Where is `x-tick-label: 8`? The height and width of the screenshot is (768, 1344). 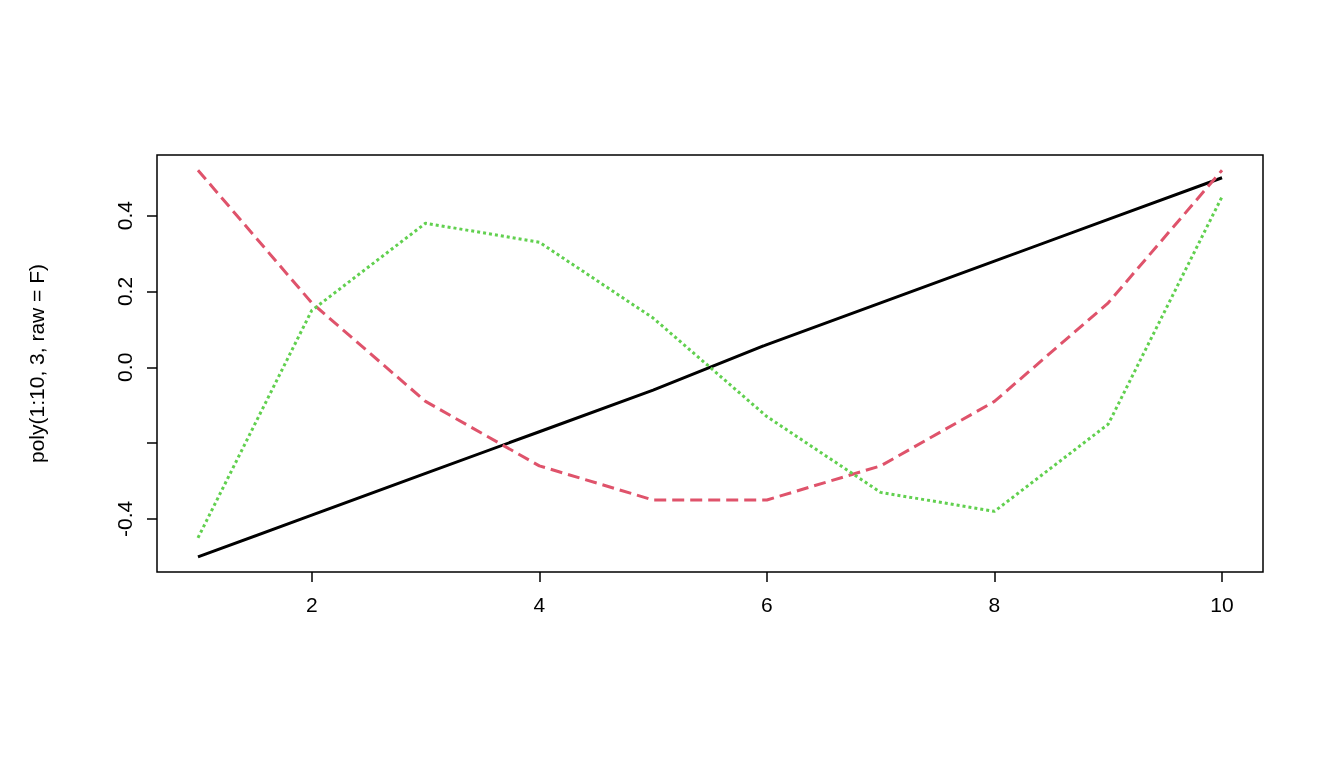 x-tick-label: 8 is located at coordinates (994, 604).